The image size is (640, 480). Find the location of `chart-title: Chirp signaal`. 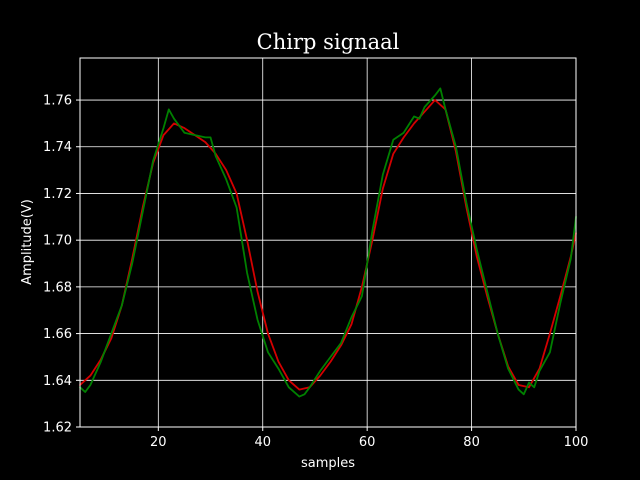

chart-title: Chirp signaal is located at coordinates (328, 42).